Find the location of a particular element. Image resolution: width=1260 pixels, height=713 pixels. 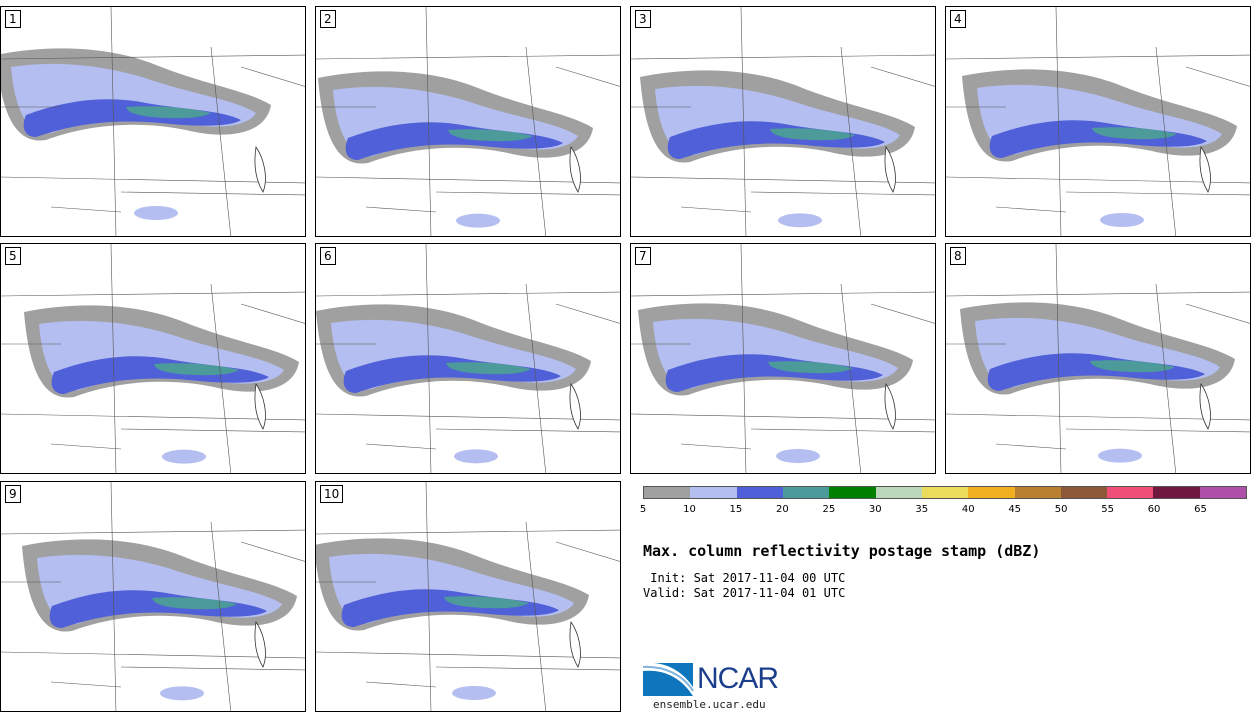

map-panel: 5 is located at coordinates (153, 358).